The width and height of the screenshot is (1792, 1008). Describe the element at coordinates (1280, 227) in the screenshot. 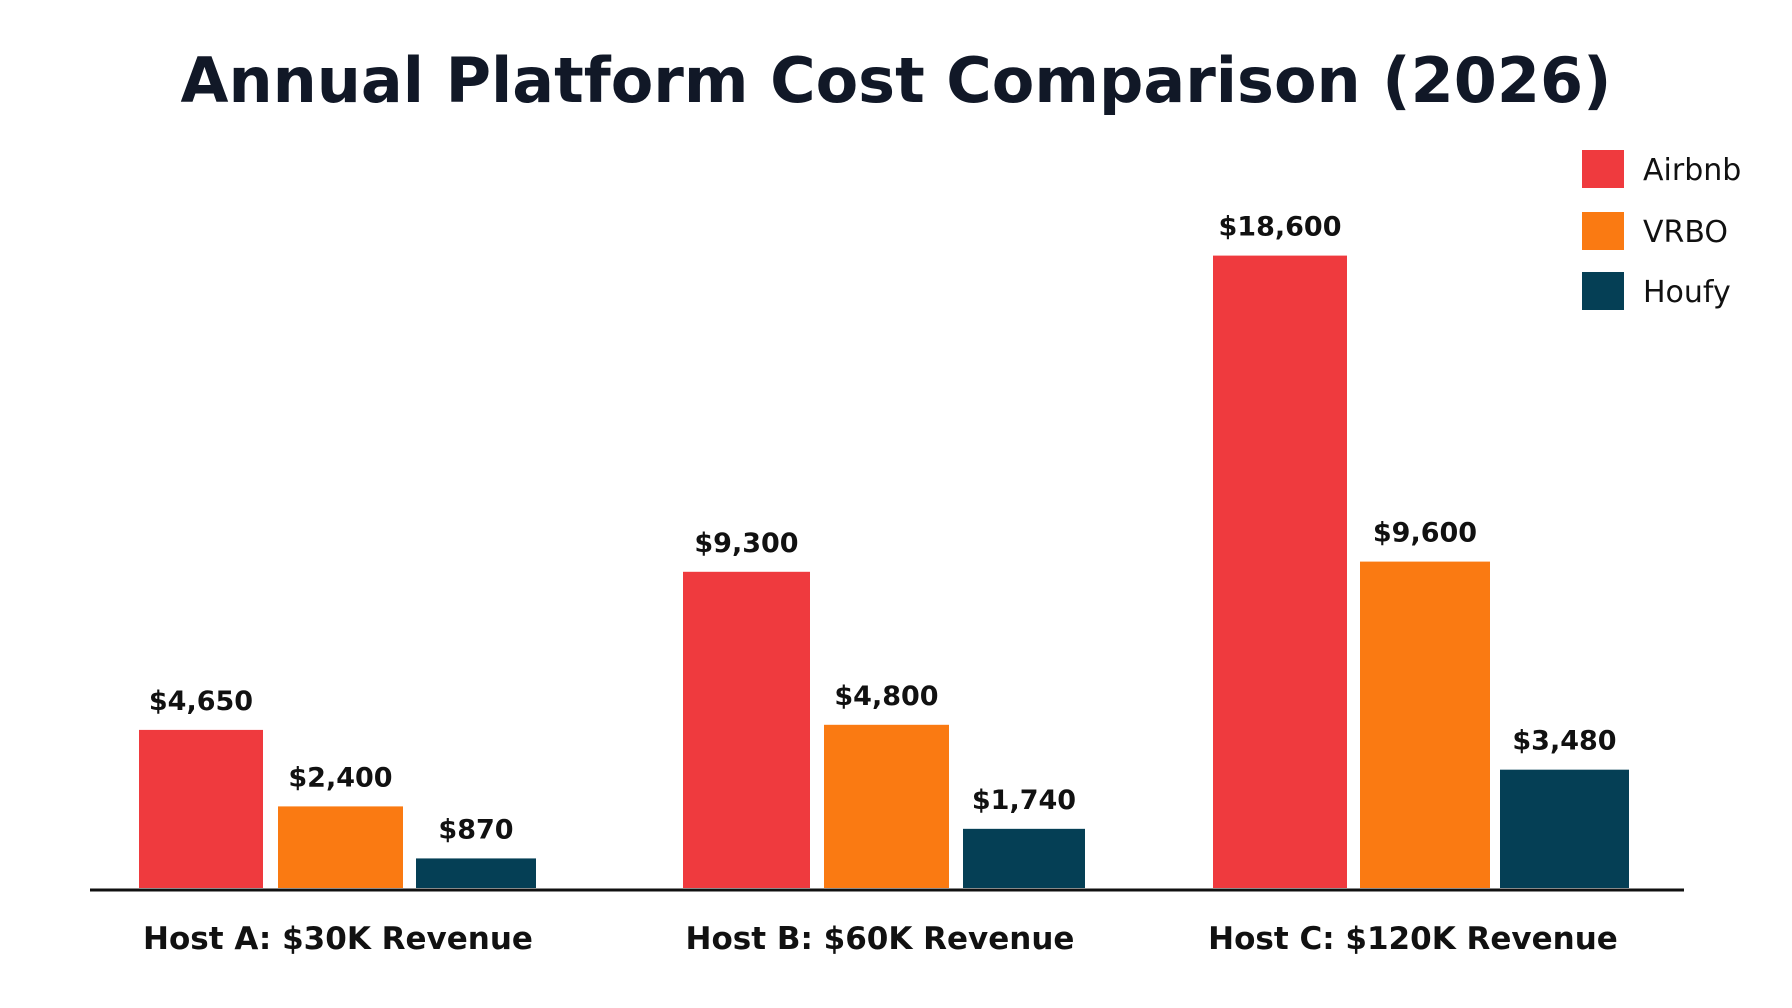

I see `value-label-airbnb-3: $18,600` at that location.